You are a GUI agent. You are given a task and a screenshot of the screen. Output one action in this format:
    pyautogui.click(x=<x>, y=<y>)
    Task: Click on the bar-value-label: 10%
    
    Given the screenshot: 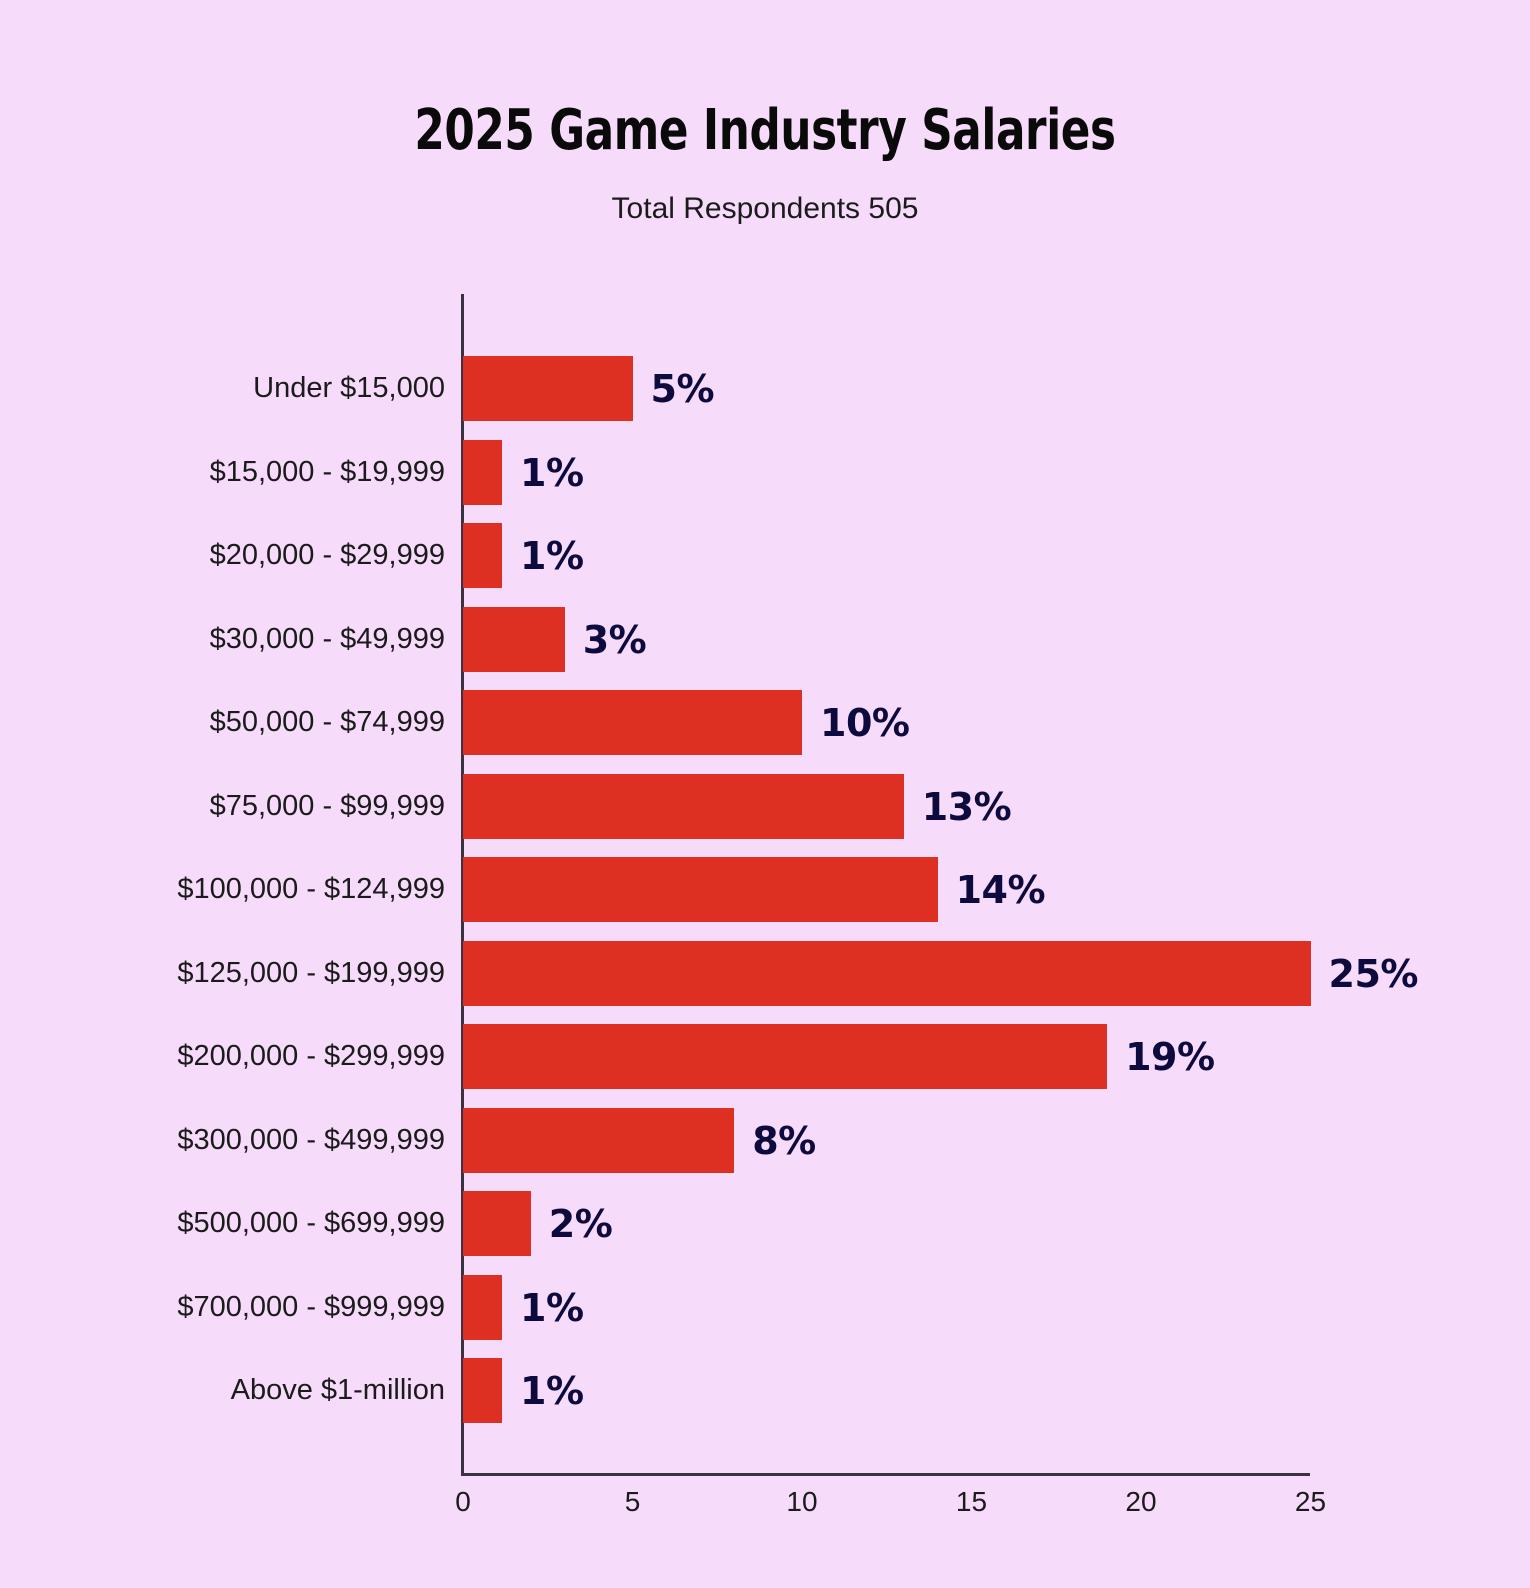 What is the action you would take?
    pyautogui.click(x=865, y=723)
    